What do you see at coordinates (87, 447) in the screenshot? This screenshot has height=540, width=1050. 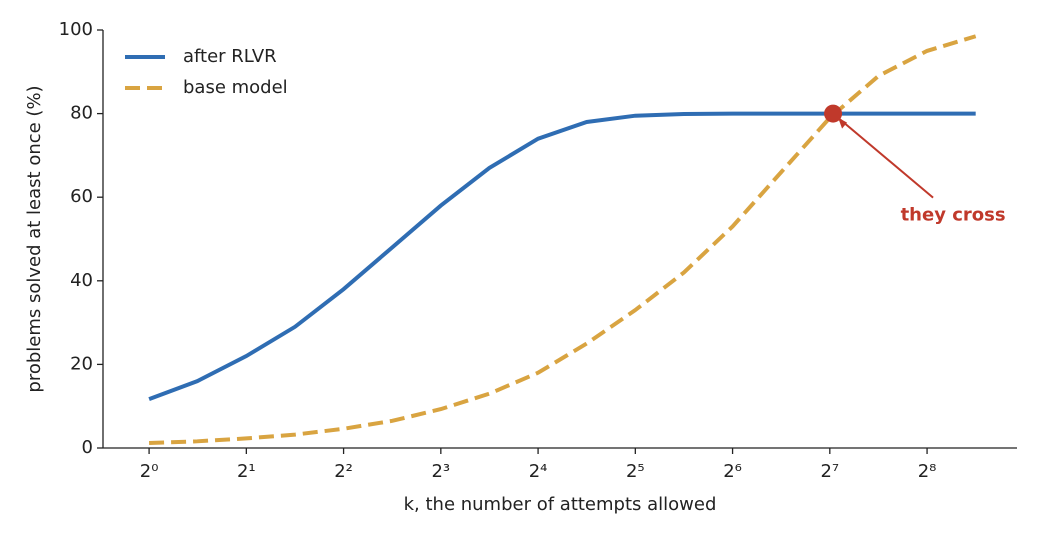 I see `y-tick-label: 0` at bounding box center [87, 447].